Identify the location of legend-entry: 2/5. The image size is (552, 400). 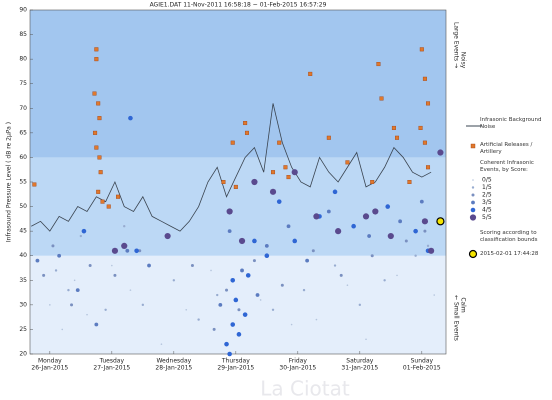
(487, 195).